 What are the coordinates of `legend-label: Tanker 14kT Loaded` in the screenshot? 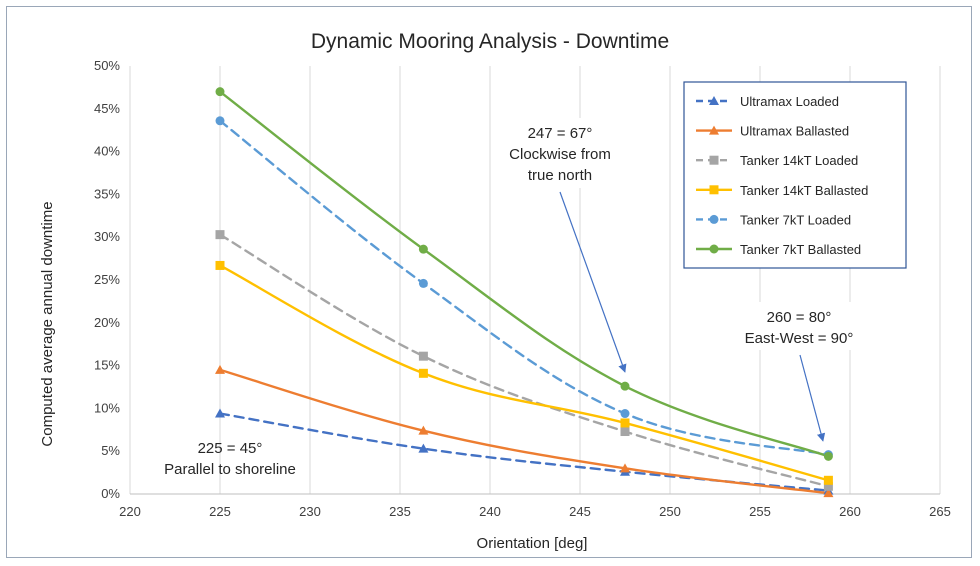 It's located at (799, 160).